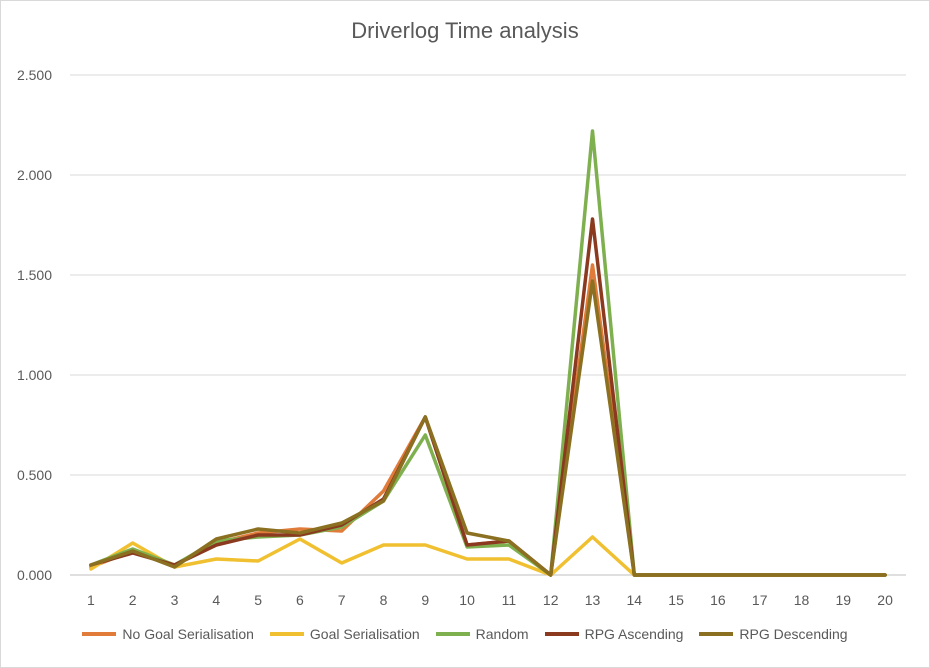 Image resolution: width=930 pixels, height=668 pixels. I want to click on y-axis-ticks: 0.000 0.500 1.000 1.500 2.000 2.500, so click(34, 325).